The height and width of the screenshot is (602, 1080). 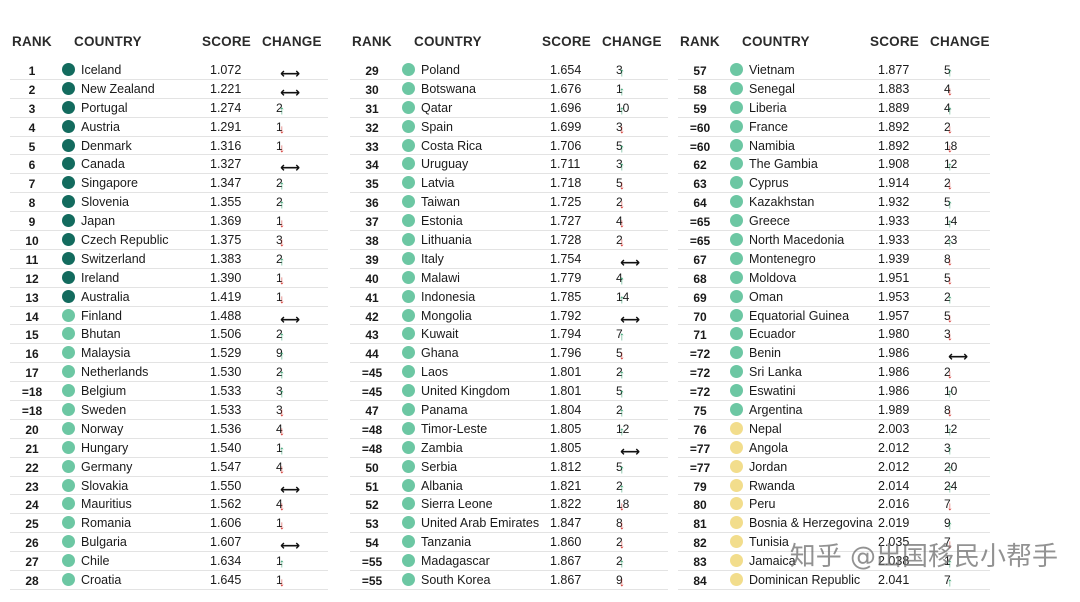 What do you see at coordinates (799, 315) in the screenshot?
I see `country-name: Equatorial Guinea` at bounding box center [799, 315].